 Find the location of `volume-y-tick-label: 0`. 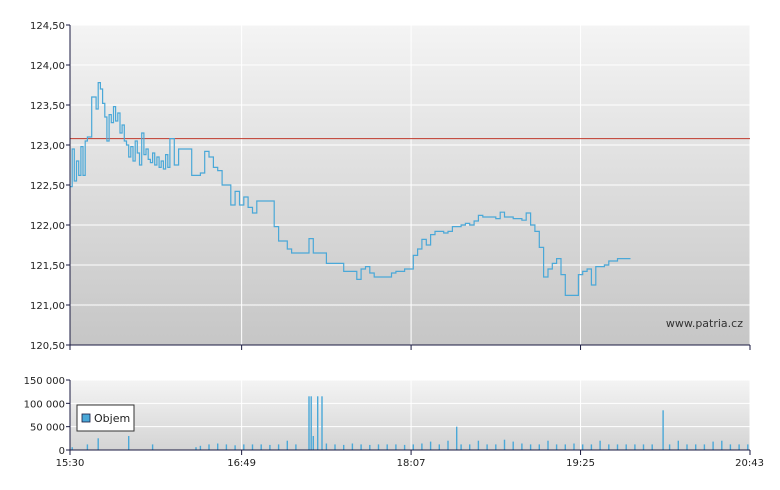

volume-y-tick-label: 0 is located at coordinates (62, 451).